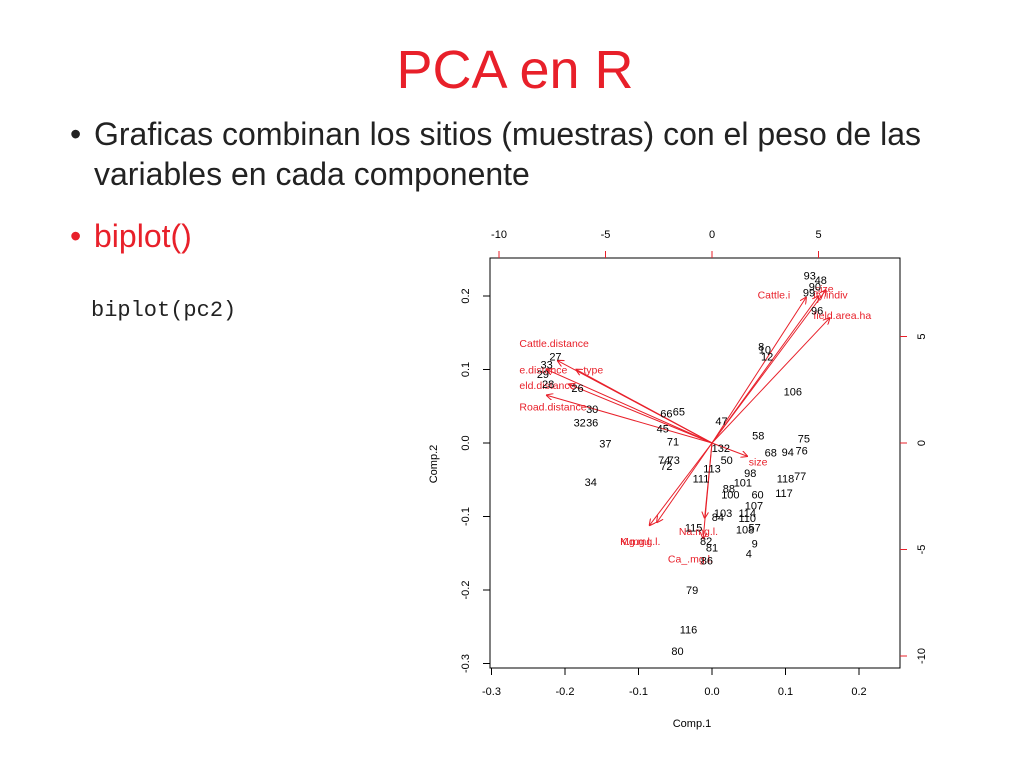 The width and height of the screenshot is (1024, 768). What do you see at coordinates (690, 559) in the screenshot?
I see `loading-label: Ca_.mg.l.` at bounding box center [690, 559].